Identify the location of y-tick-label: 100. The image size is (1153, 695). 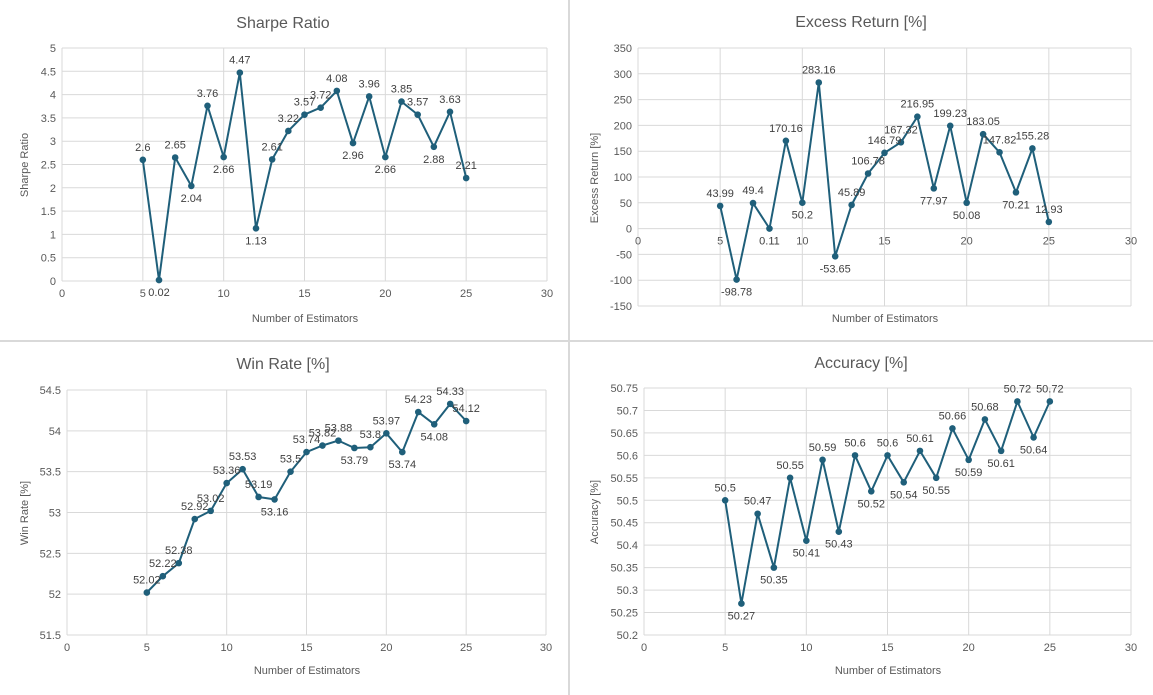
(623, 178).